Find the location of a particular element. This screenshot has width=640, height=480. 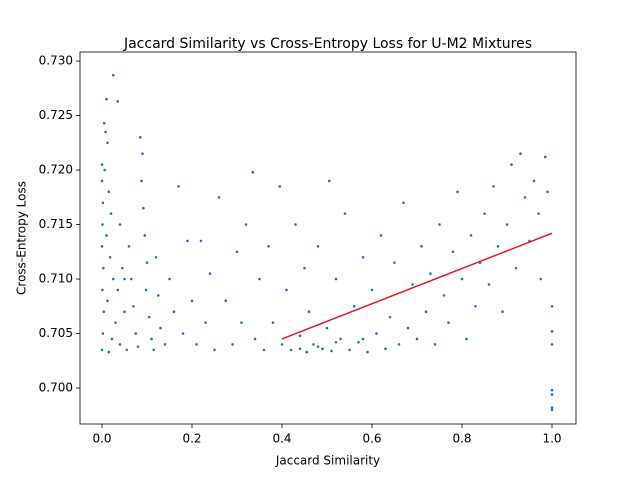

fit-line is located at coordinates (417, 286).